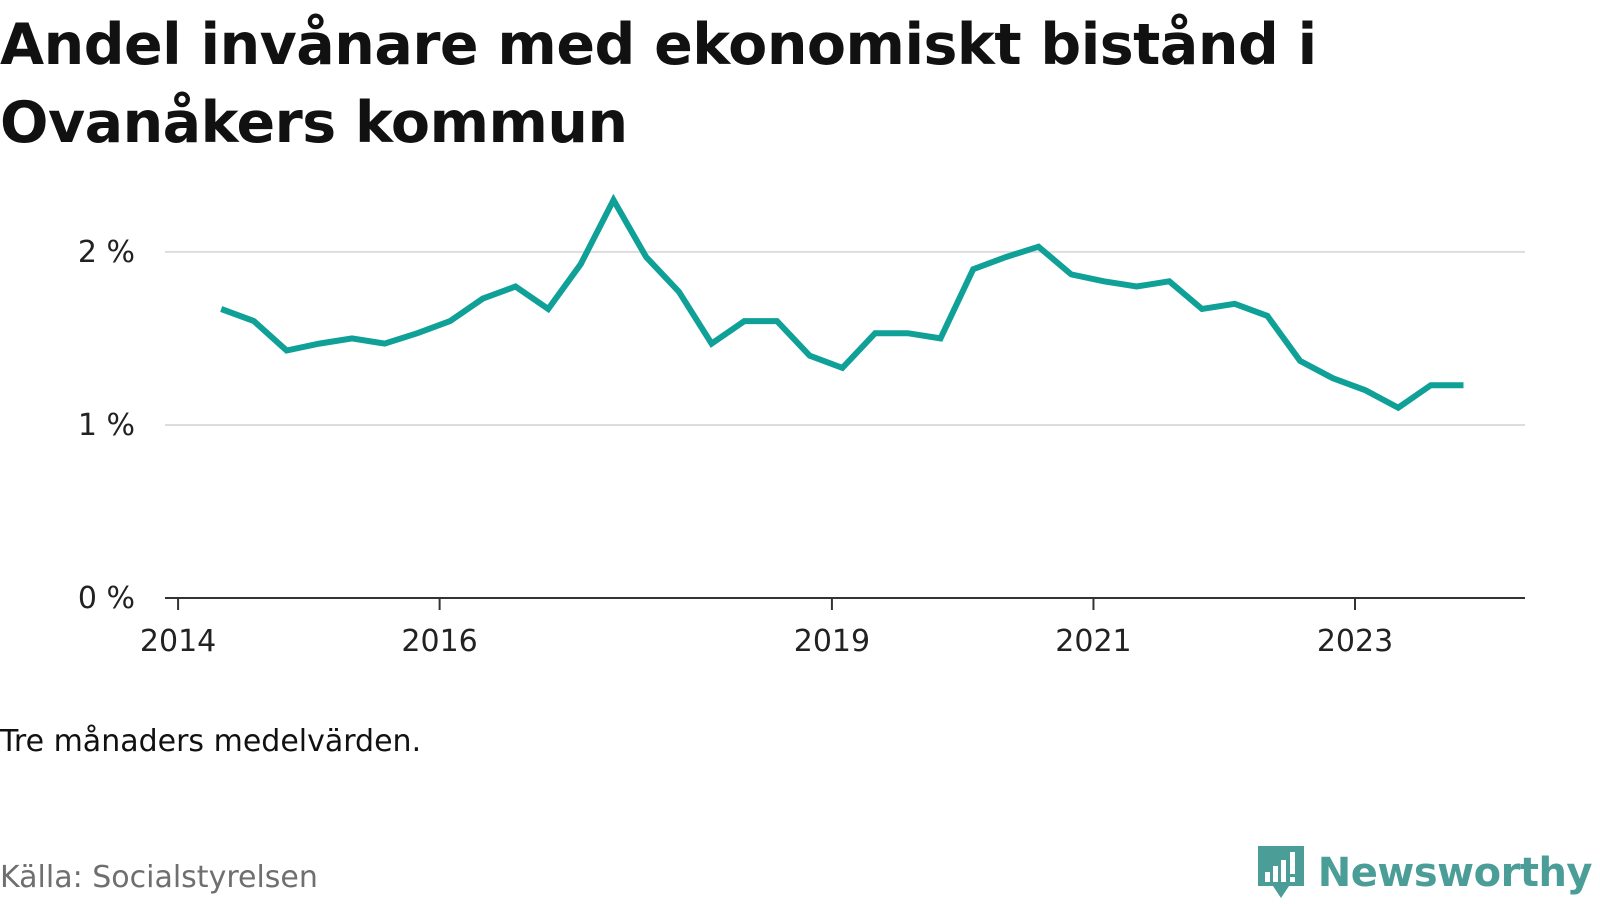 The image size is (1600, 904). Describe the element at coordinates (211, 741) in the screenshot. I see `chart-note: Tre månaders medelvärden.` at that location.